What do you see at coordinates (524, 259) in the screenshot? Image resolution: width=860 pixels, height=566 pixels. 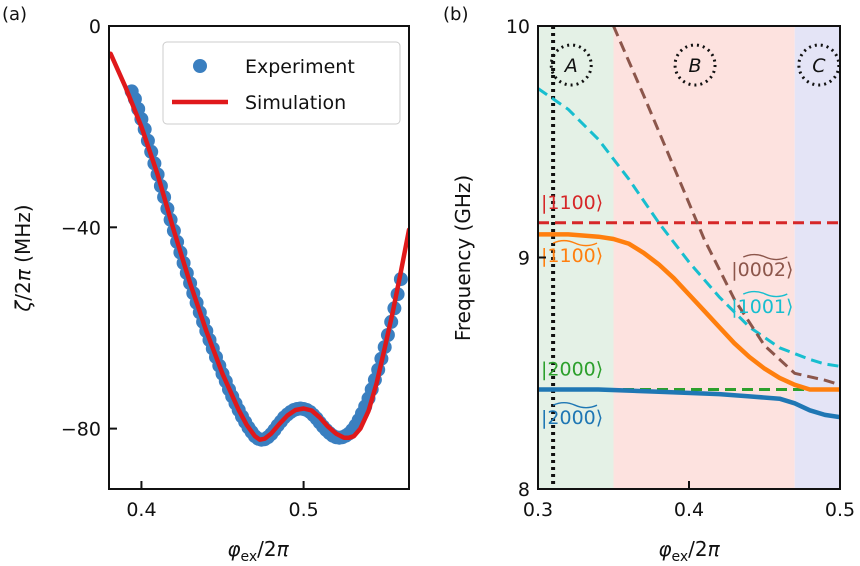 I see `y-tick-label: 9` at bounding box center [524, 259].